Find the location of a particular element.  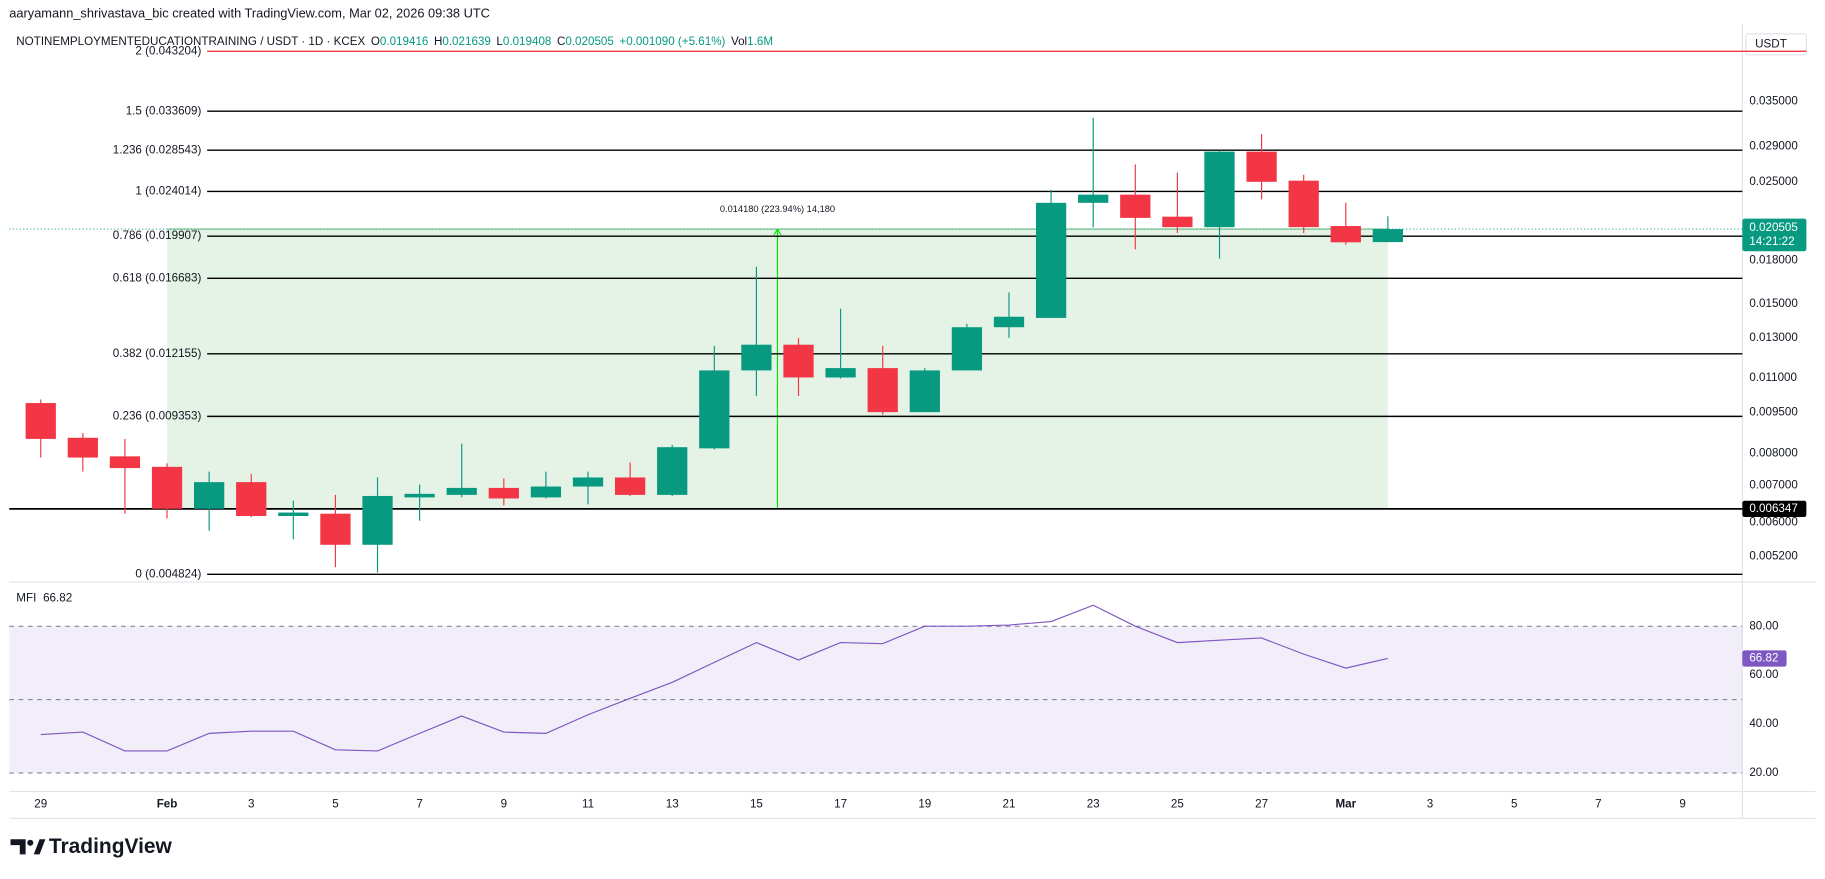

x-tick-label: 11 is located at coordinates (588, 803).